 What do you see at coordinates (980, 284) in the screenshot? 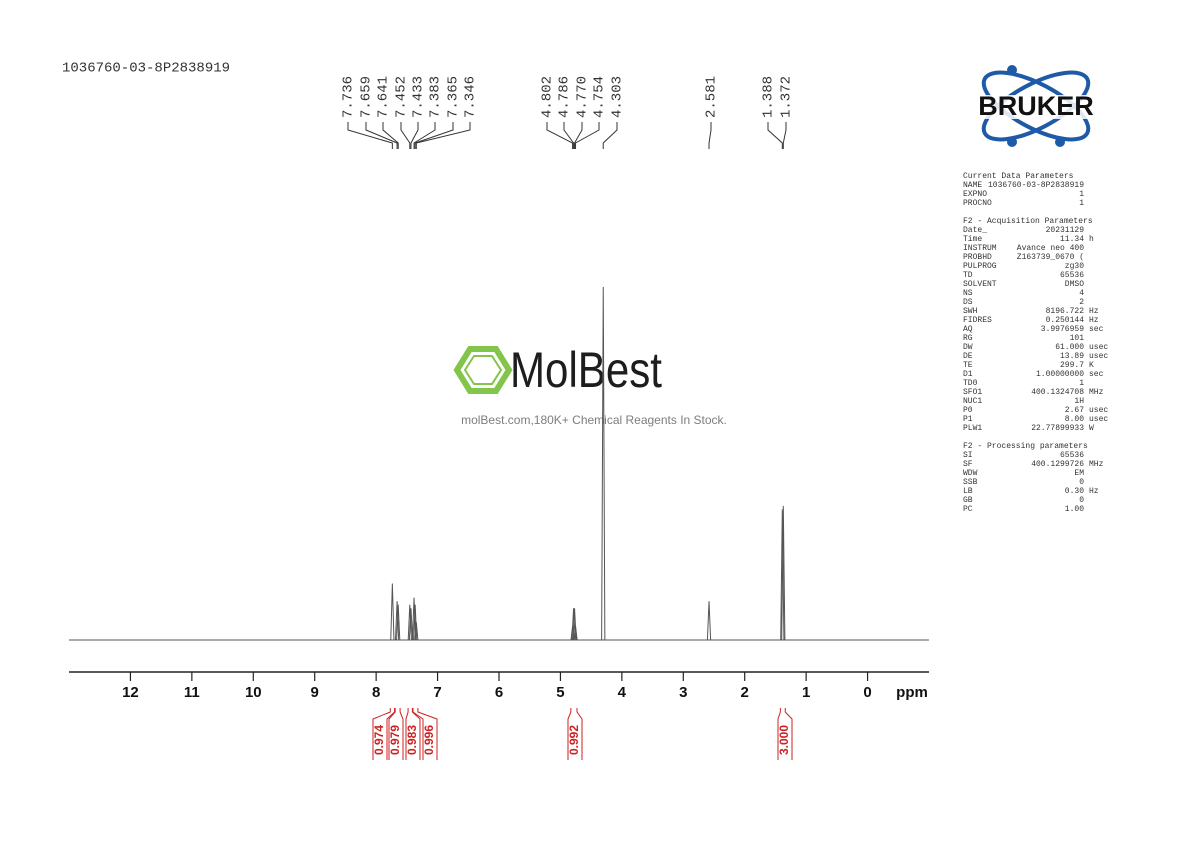
I see `parameter-name: SOLVENT` at bounding box center [980, 284].